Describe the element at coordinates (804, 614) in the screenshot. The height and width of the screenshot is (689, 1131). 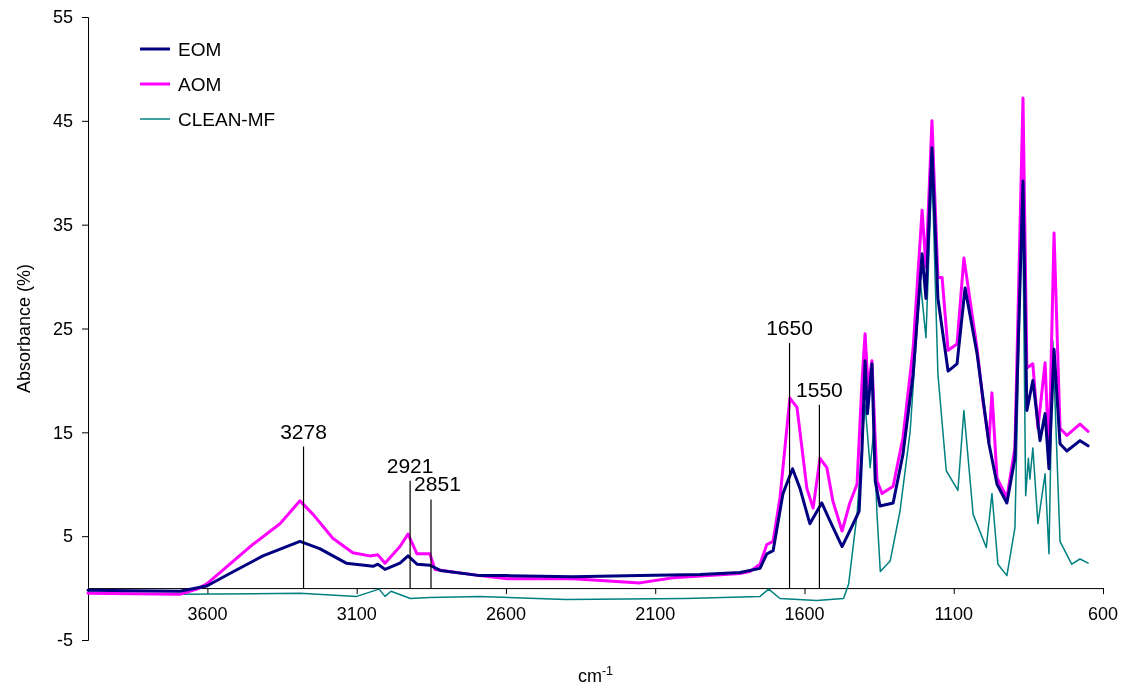
I see `x-tick-label: 1600` at that location.